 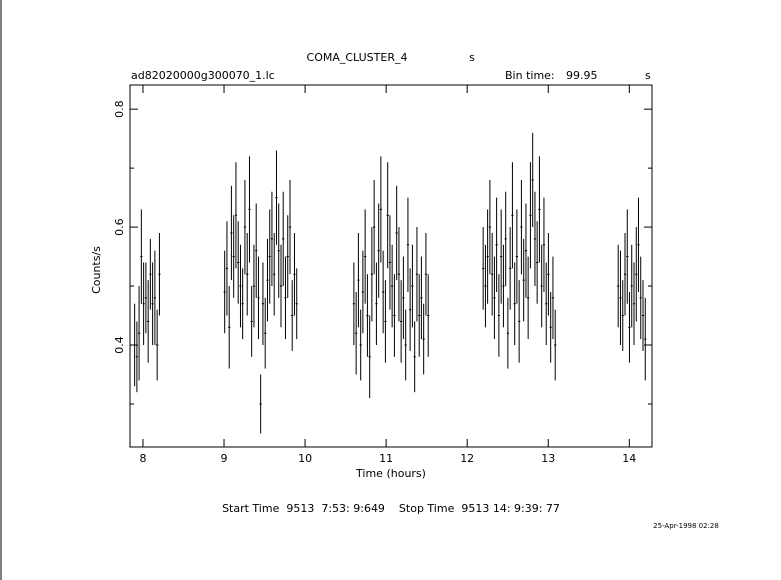 What do you see at coordinates (142, 458) in the screenshot?
I see `x-tick-label: 8` at bounding box center [142, 458].